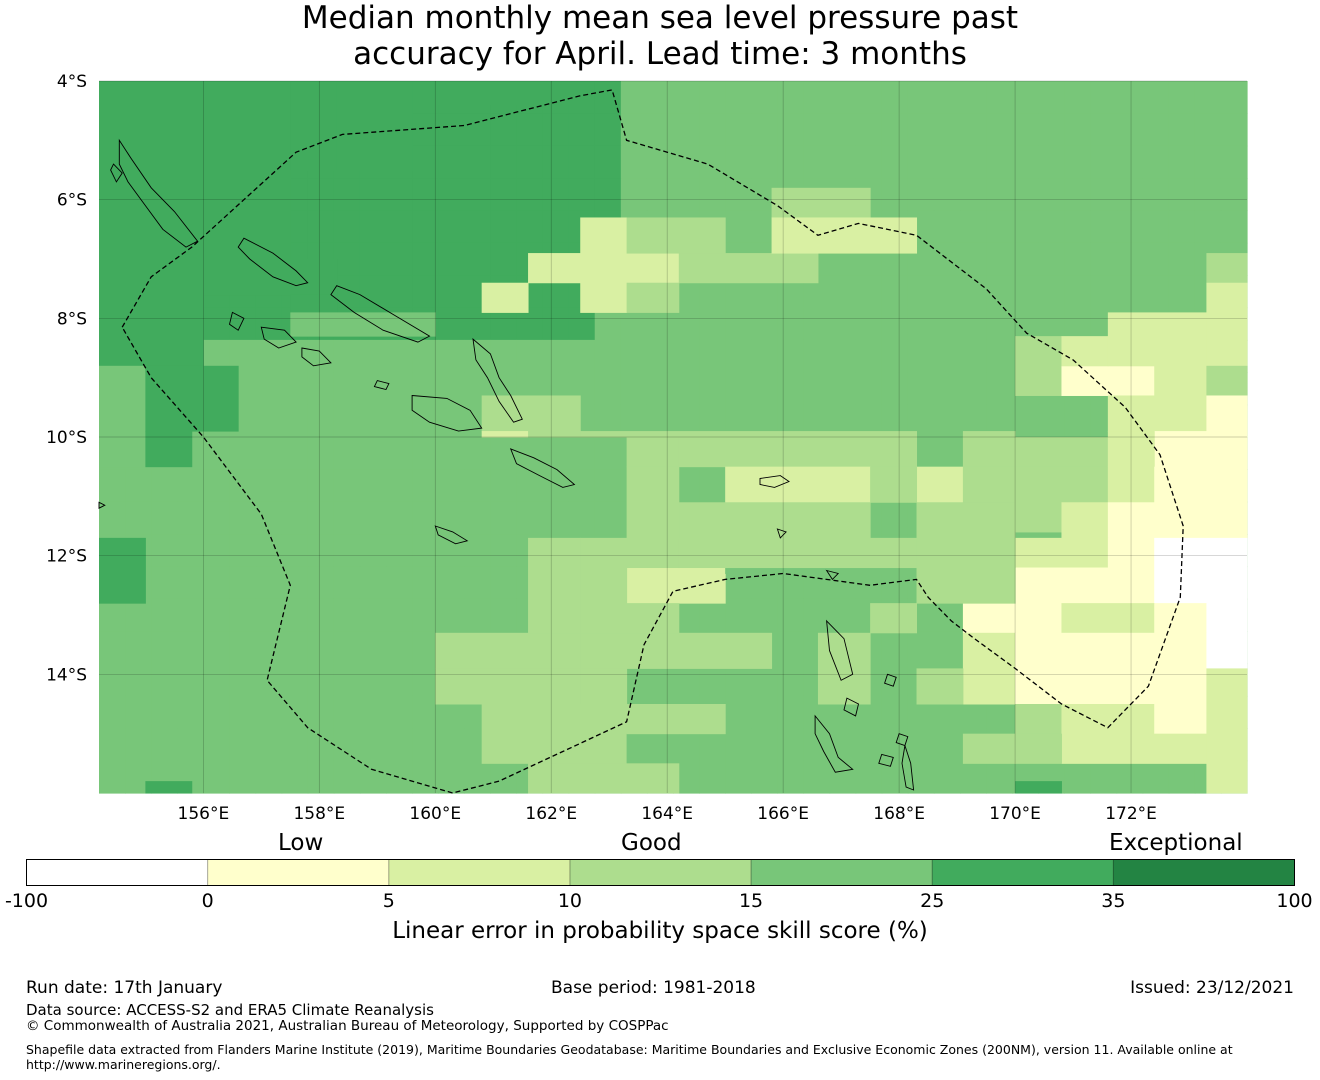 This screenshot has width=1320, height=1080. Describe the element at coordinates (124, 988) in the screenshot. I see `run-date: Run date: 17th January` at that location.